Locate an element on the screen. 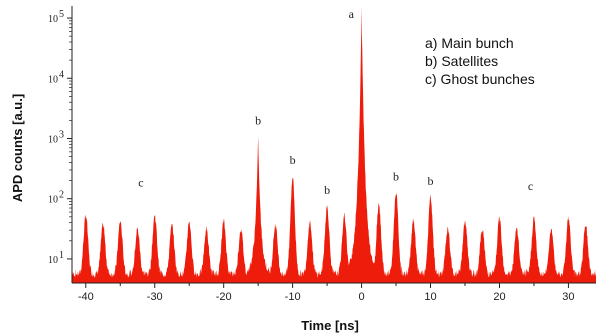  x-tick-label: 30 is located at coordinates (568, 297).